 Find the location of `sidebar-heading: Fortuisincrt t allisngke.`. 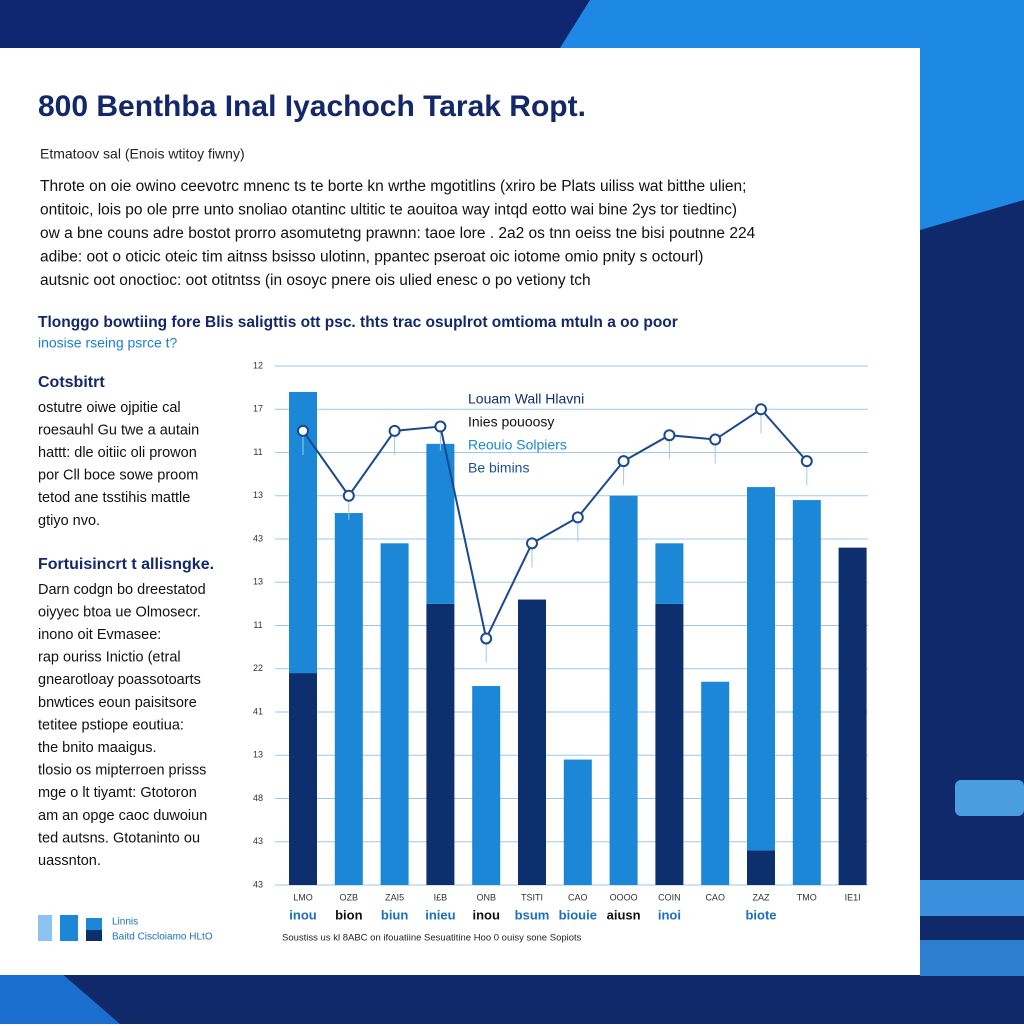

sidebar-heading: Fortuisincrt t allisngke. is located at coordinates (126, 564).